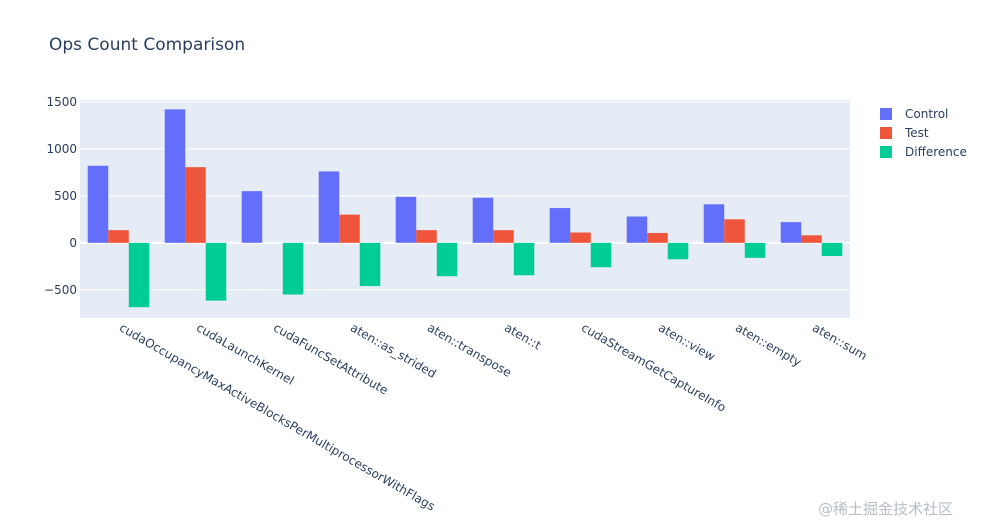 This screenshot has height=525, width=985. What do you see at coordinates (885, 509) in the screenshot?
I see `watermark: @稀土掘金技术社区` at bounding box center [885, 509].